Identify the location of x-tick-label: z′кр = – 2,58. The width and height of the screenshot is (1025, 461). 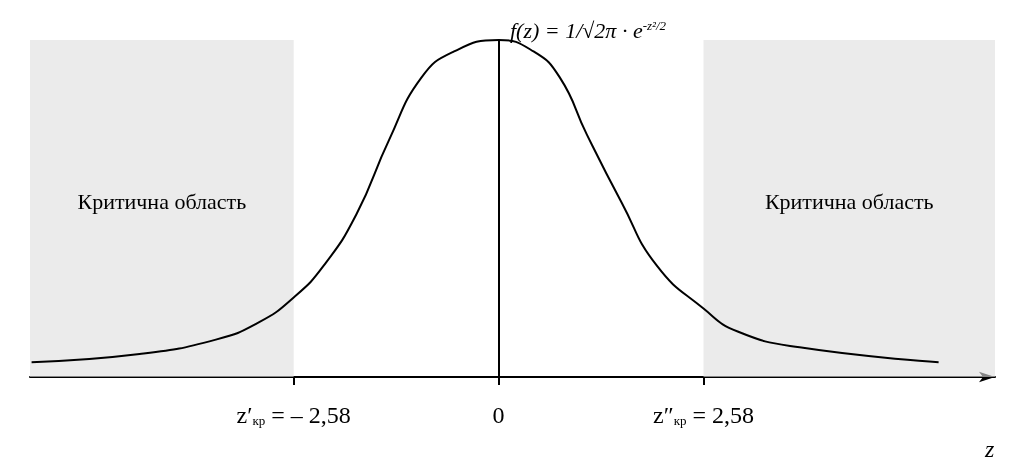
(293, 415).